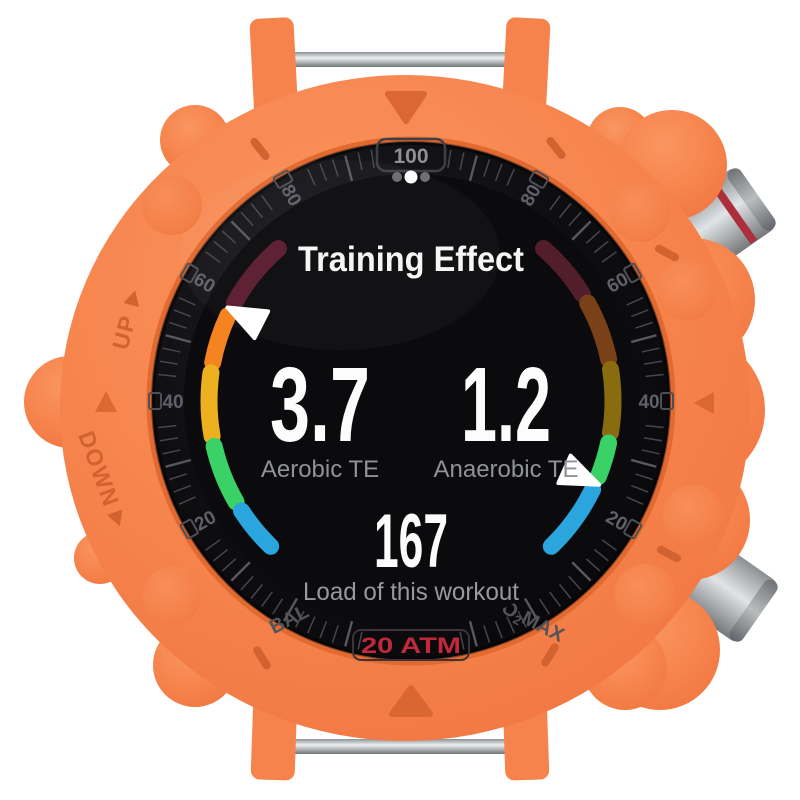 The height and width of the screenshot is (800, 800). What do you see at coordinates (172, 595) in the screenshot?
I see `case-bump-bottom-left` at bounding box center [172, 595].